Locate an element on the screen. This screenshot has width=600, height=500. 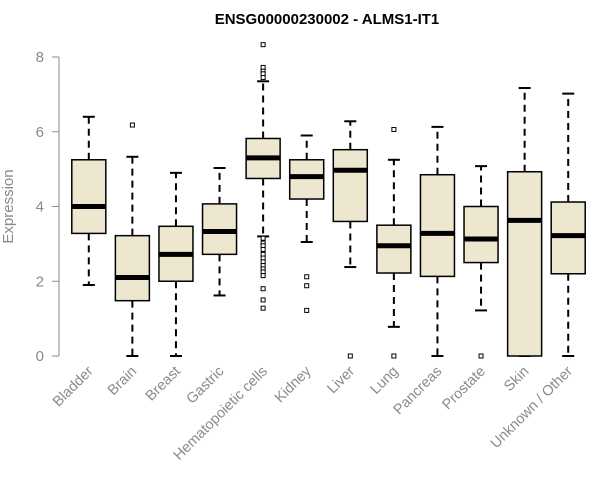
y-axis-label: Expression is located at coordinates (8, 206).